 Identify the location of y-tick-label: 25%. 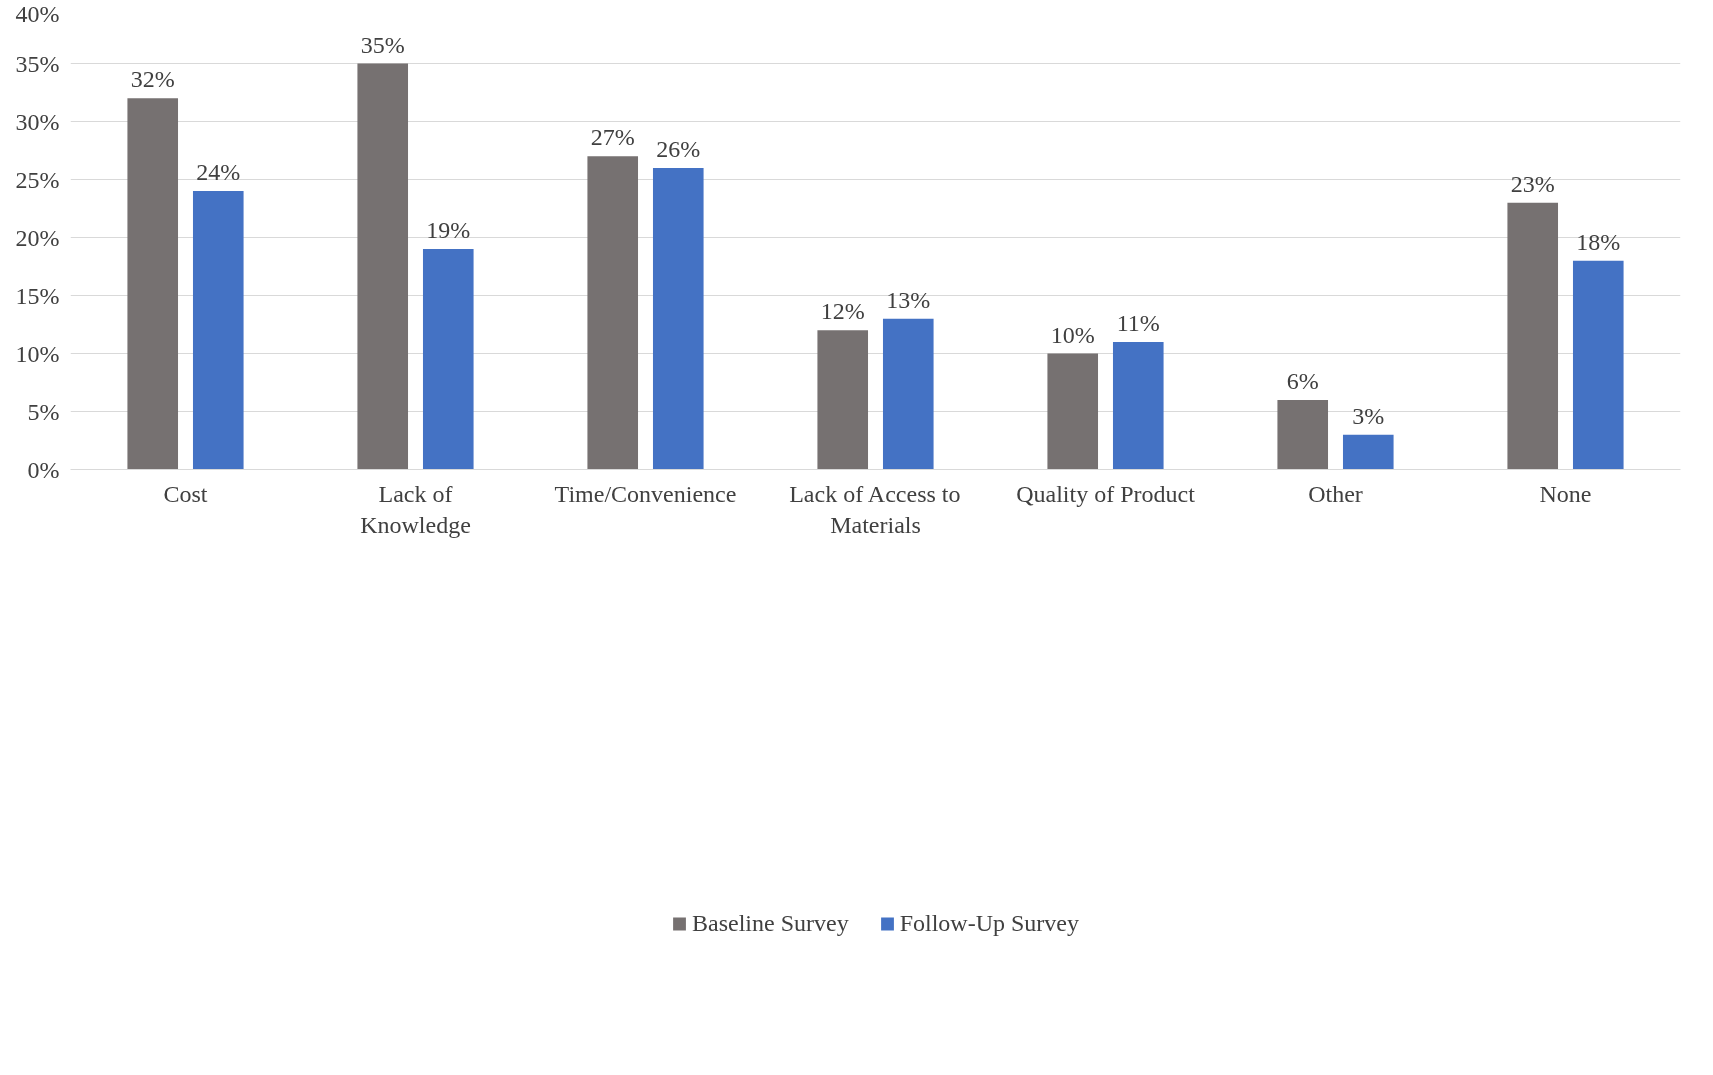
(37, 179).